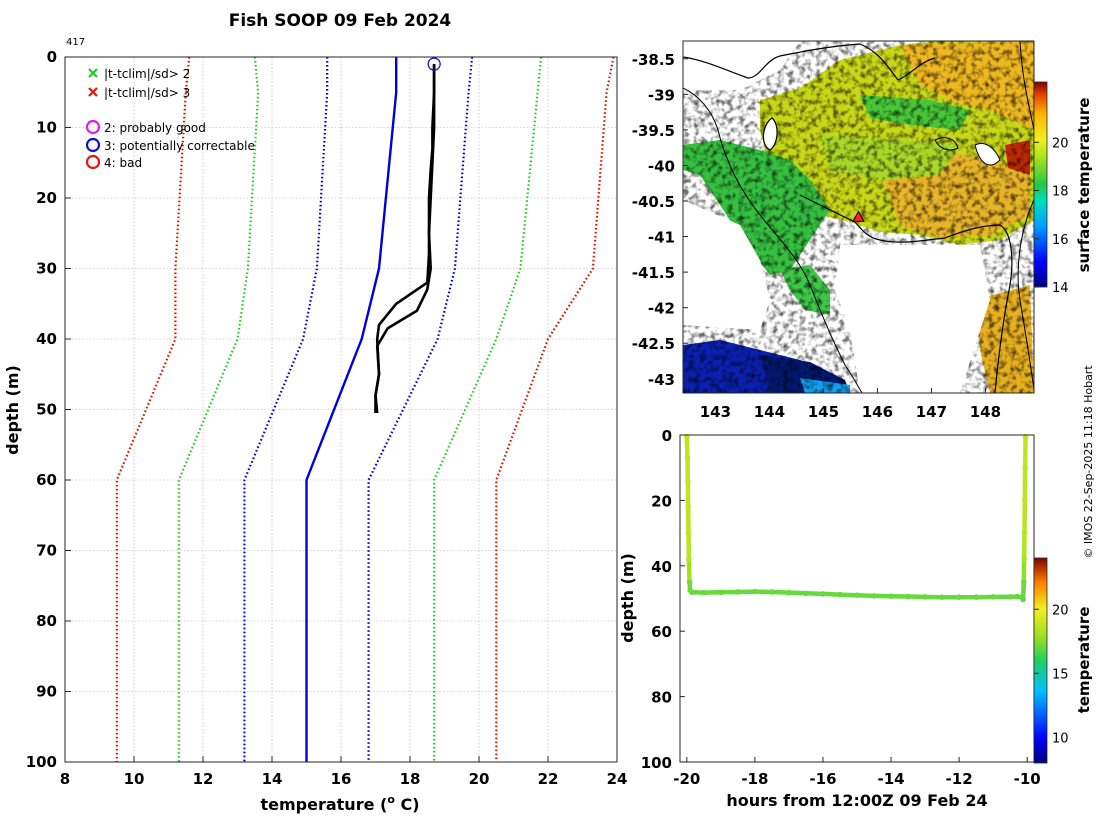  I want to click on temperature-profile, so click(407, 235).